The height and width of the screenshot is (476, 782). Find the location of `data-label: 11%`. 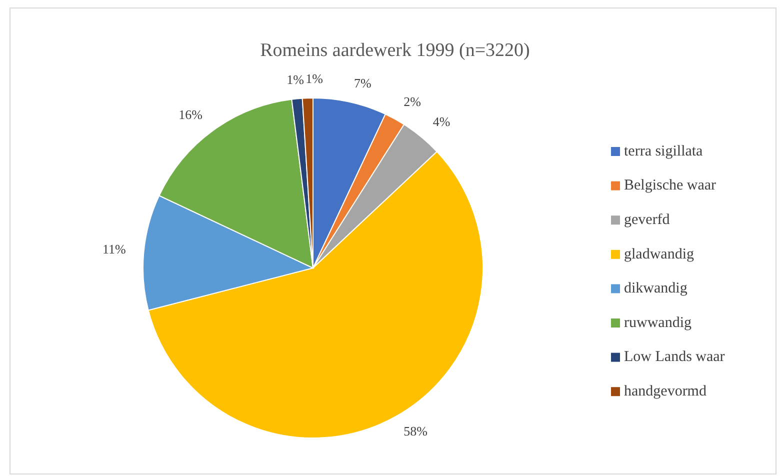

data-label: 11% is located at coordinates (114, 248).